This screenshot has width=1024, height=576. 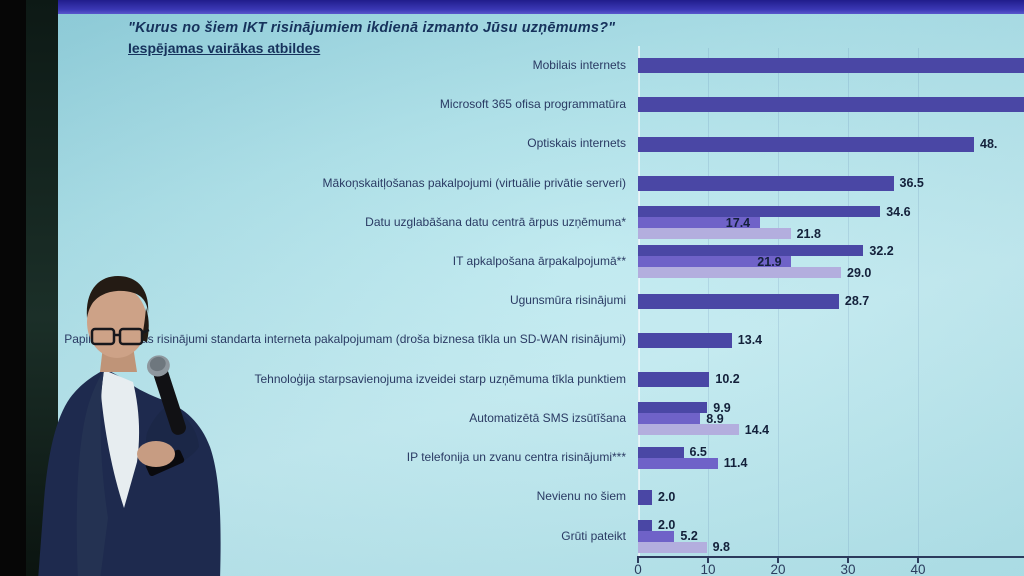 I want to click on chart-row: Nevienu no šiem 2.0, so click(x=541, y=497).